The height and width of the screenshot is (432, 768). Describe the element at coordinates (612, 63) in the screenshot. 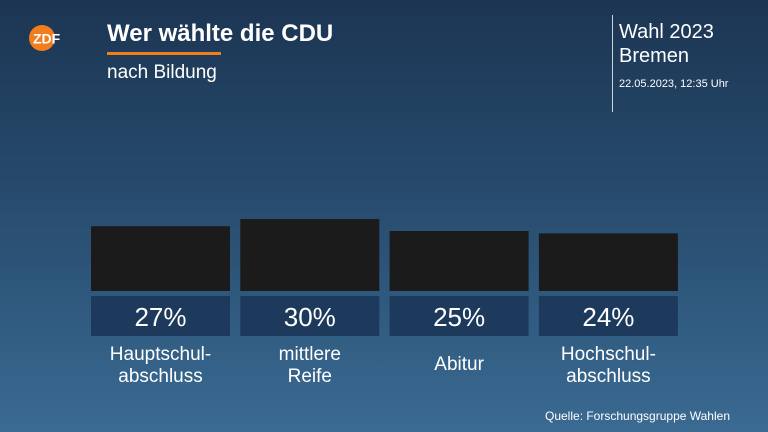

I see `header-divider` at that location.